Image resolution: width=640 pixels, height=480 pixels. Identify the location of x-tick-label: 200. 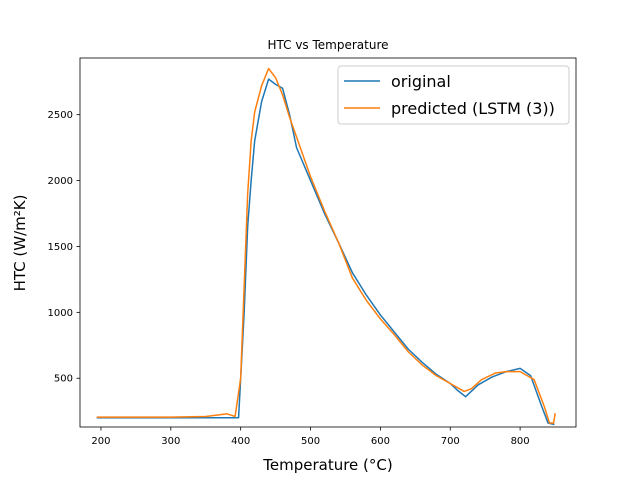
(100, 441).